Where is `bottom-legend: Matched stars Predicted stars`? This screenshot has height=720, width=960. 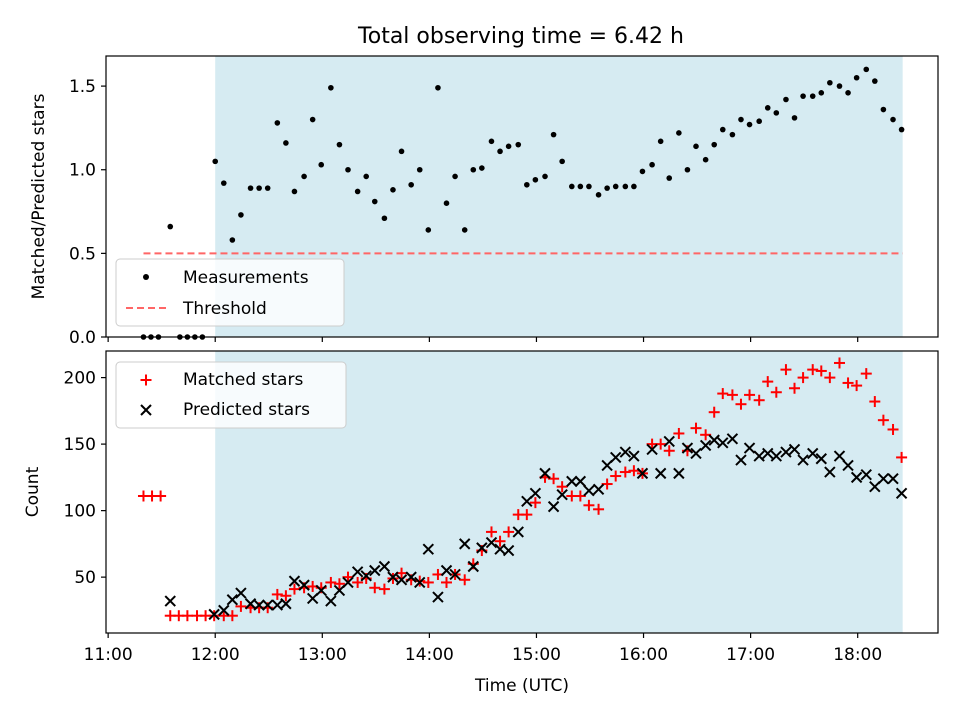
bottom-legend: Matched stars Predicted stars is located at coordinates (231, 395).